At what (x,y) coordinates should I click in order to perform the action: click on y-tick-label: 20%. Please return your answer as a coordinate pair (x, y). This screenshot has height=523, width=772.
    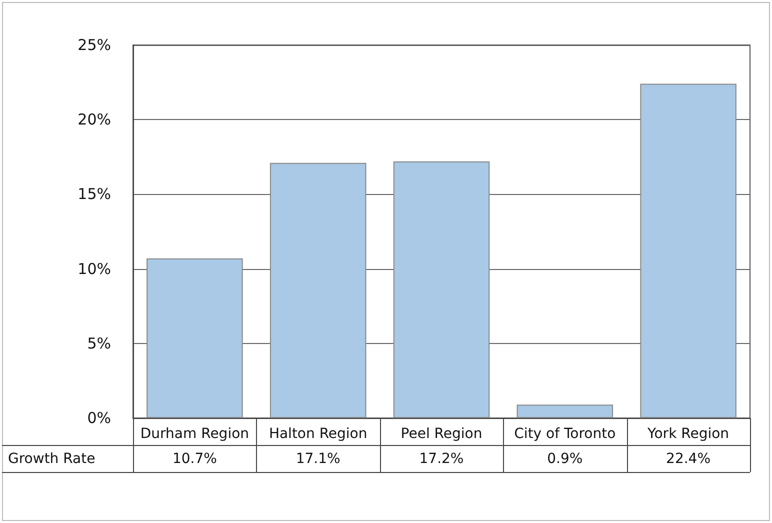
    Looking at the image, I should click on (94, 119).